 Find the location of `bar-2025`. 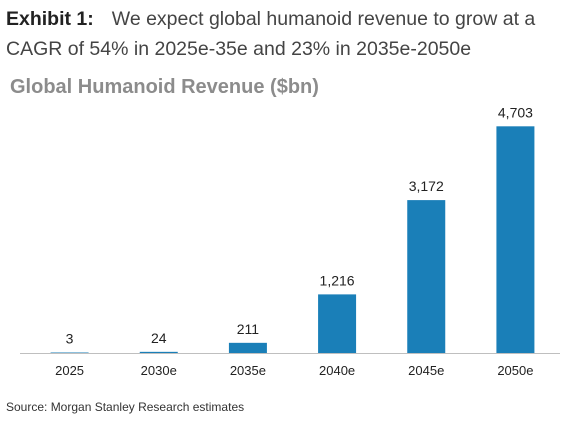

bar-2025 is located at coordinates (69, 352).